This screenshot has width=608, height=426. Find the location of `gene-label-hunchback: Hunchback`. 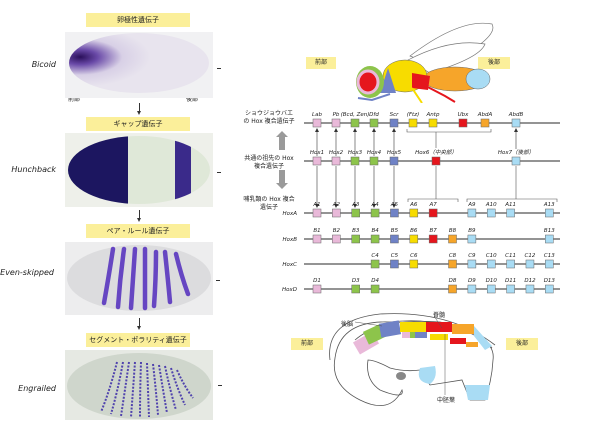

gene-label-hunchback: Hunchback is located at coordinates (33, 169).